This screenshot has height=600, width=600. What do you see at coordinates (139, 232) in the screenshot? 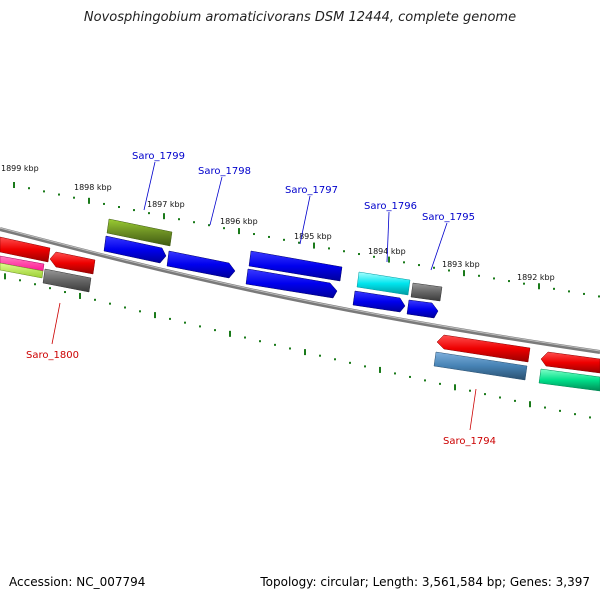
I see `gene-saro-1799-olive` at bounding box center [139, 232].